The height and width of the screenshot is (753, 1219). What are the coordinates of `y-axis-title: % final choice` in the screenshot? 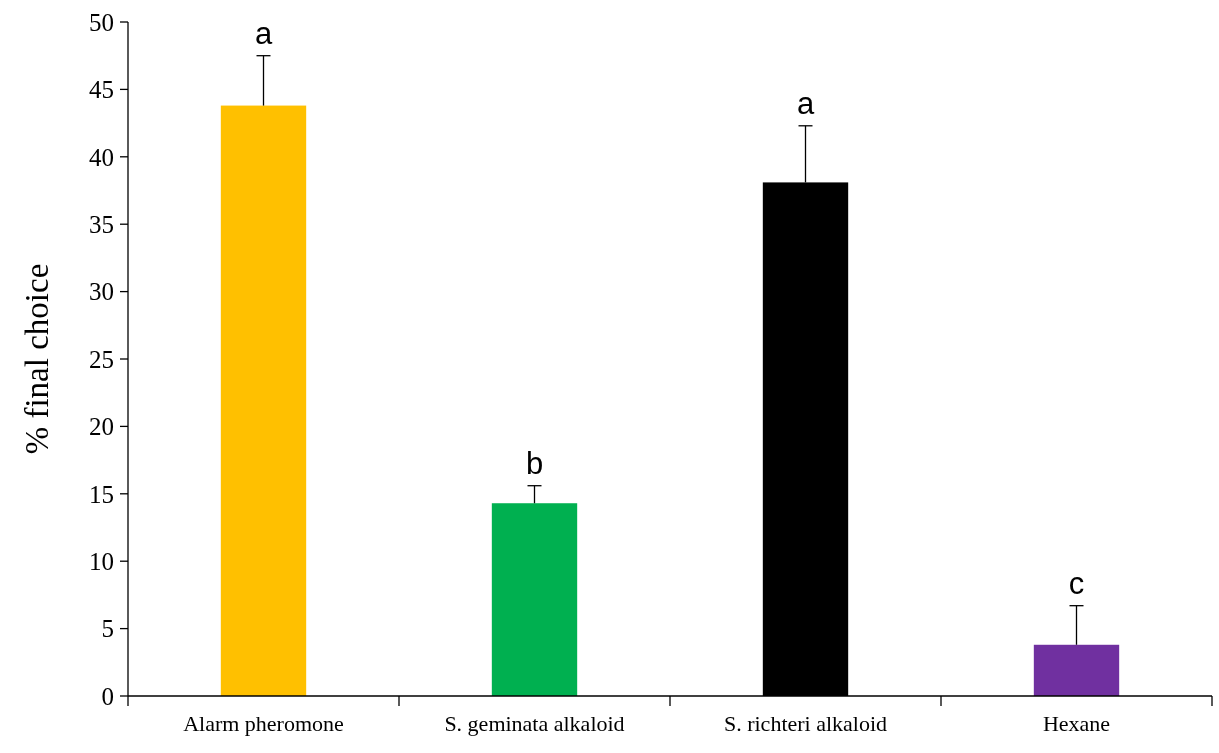 It's located at (37, 359).